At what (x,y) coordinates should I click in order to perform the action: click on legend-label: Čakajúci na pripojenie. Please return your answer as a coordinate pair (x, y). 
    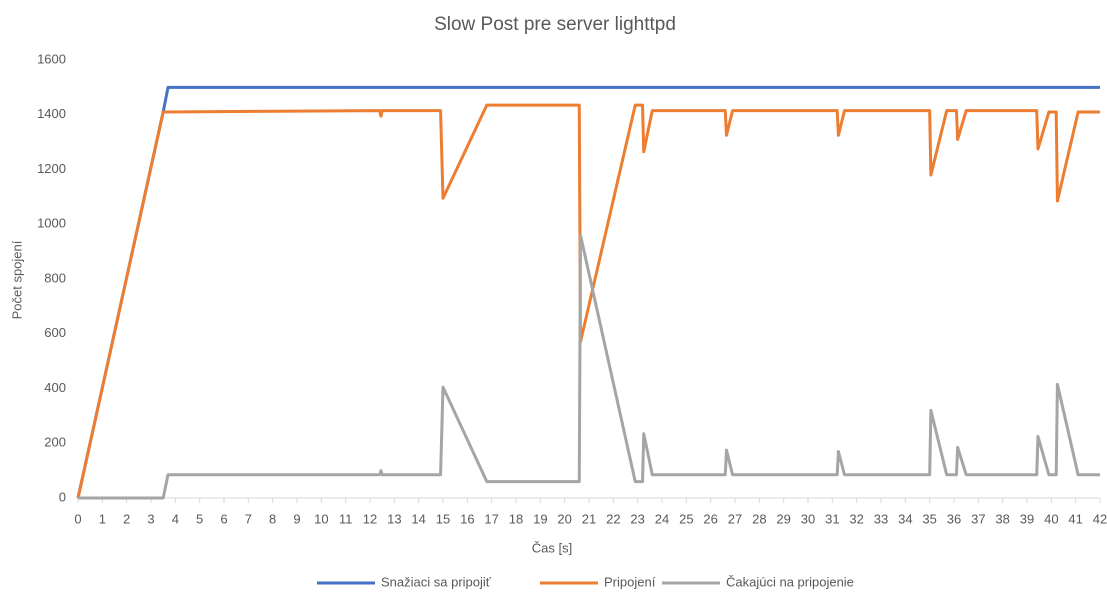
    Looking at the image, I should click on (790, 581).